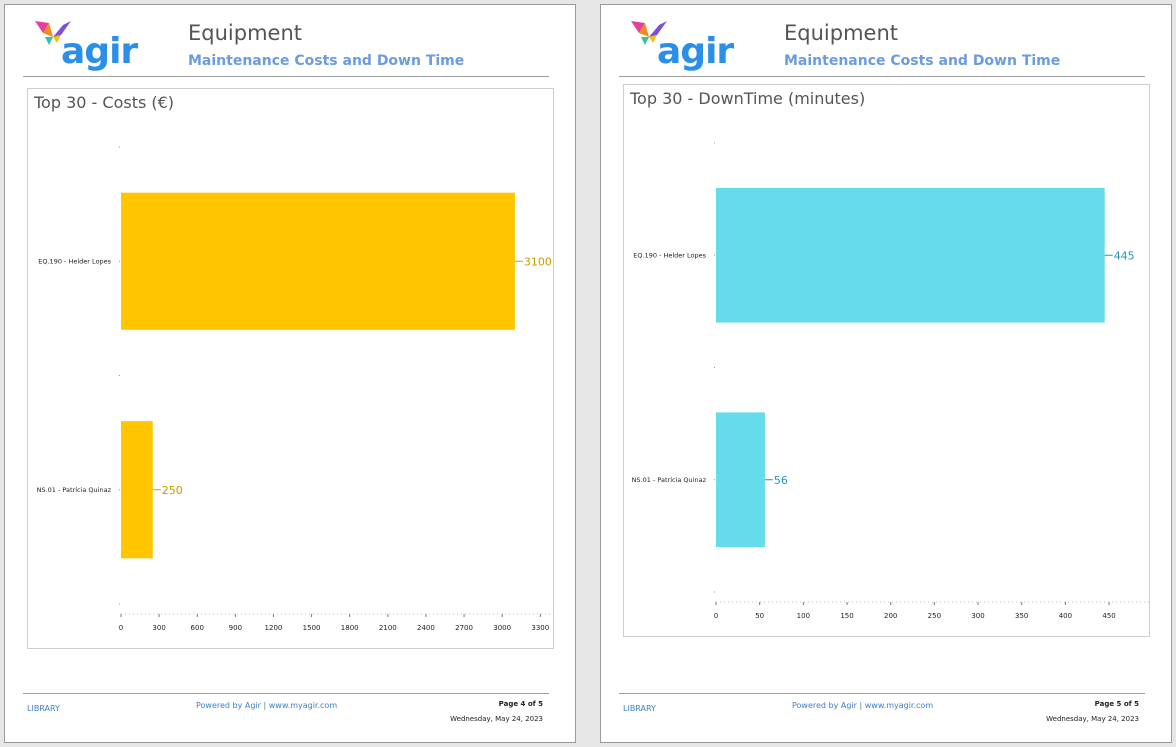  What do you see at coordinates (934, 616) in the screenshot?
I see `x-tick-label: 250` at bounding box center [934, 616].